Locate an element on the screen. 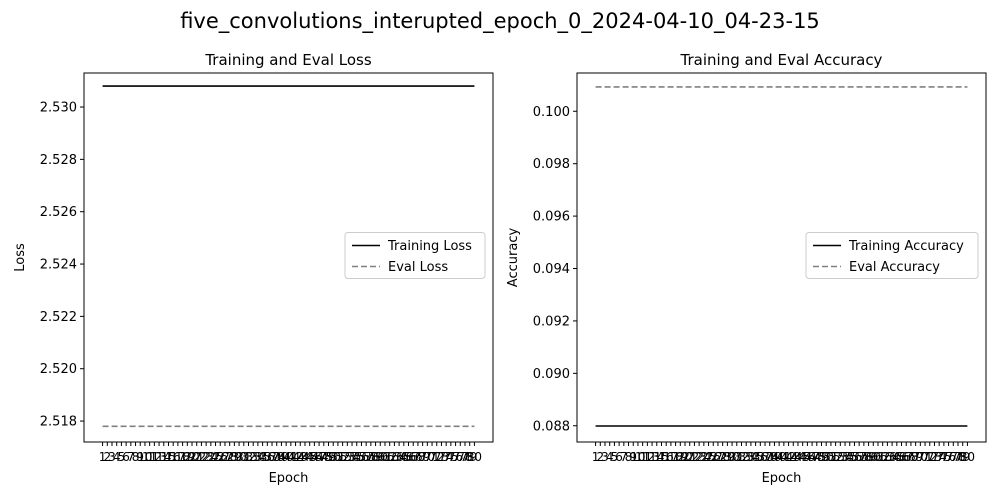 The height and width of the screenshot is (500, 1000). loss-xtick-label: 70 is located at coordinates (427, 457).